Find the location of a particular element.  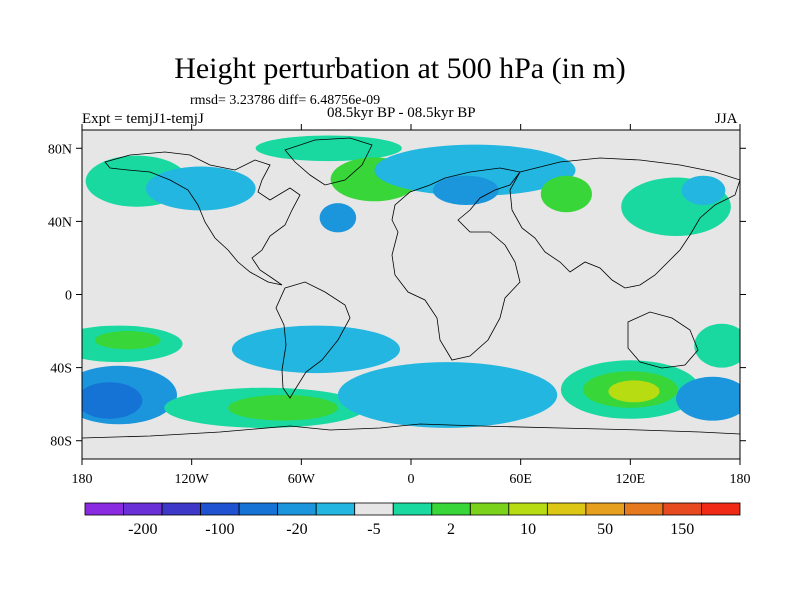

lat-label: 80S is located at coordinates (61, 442).